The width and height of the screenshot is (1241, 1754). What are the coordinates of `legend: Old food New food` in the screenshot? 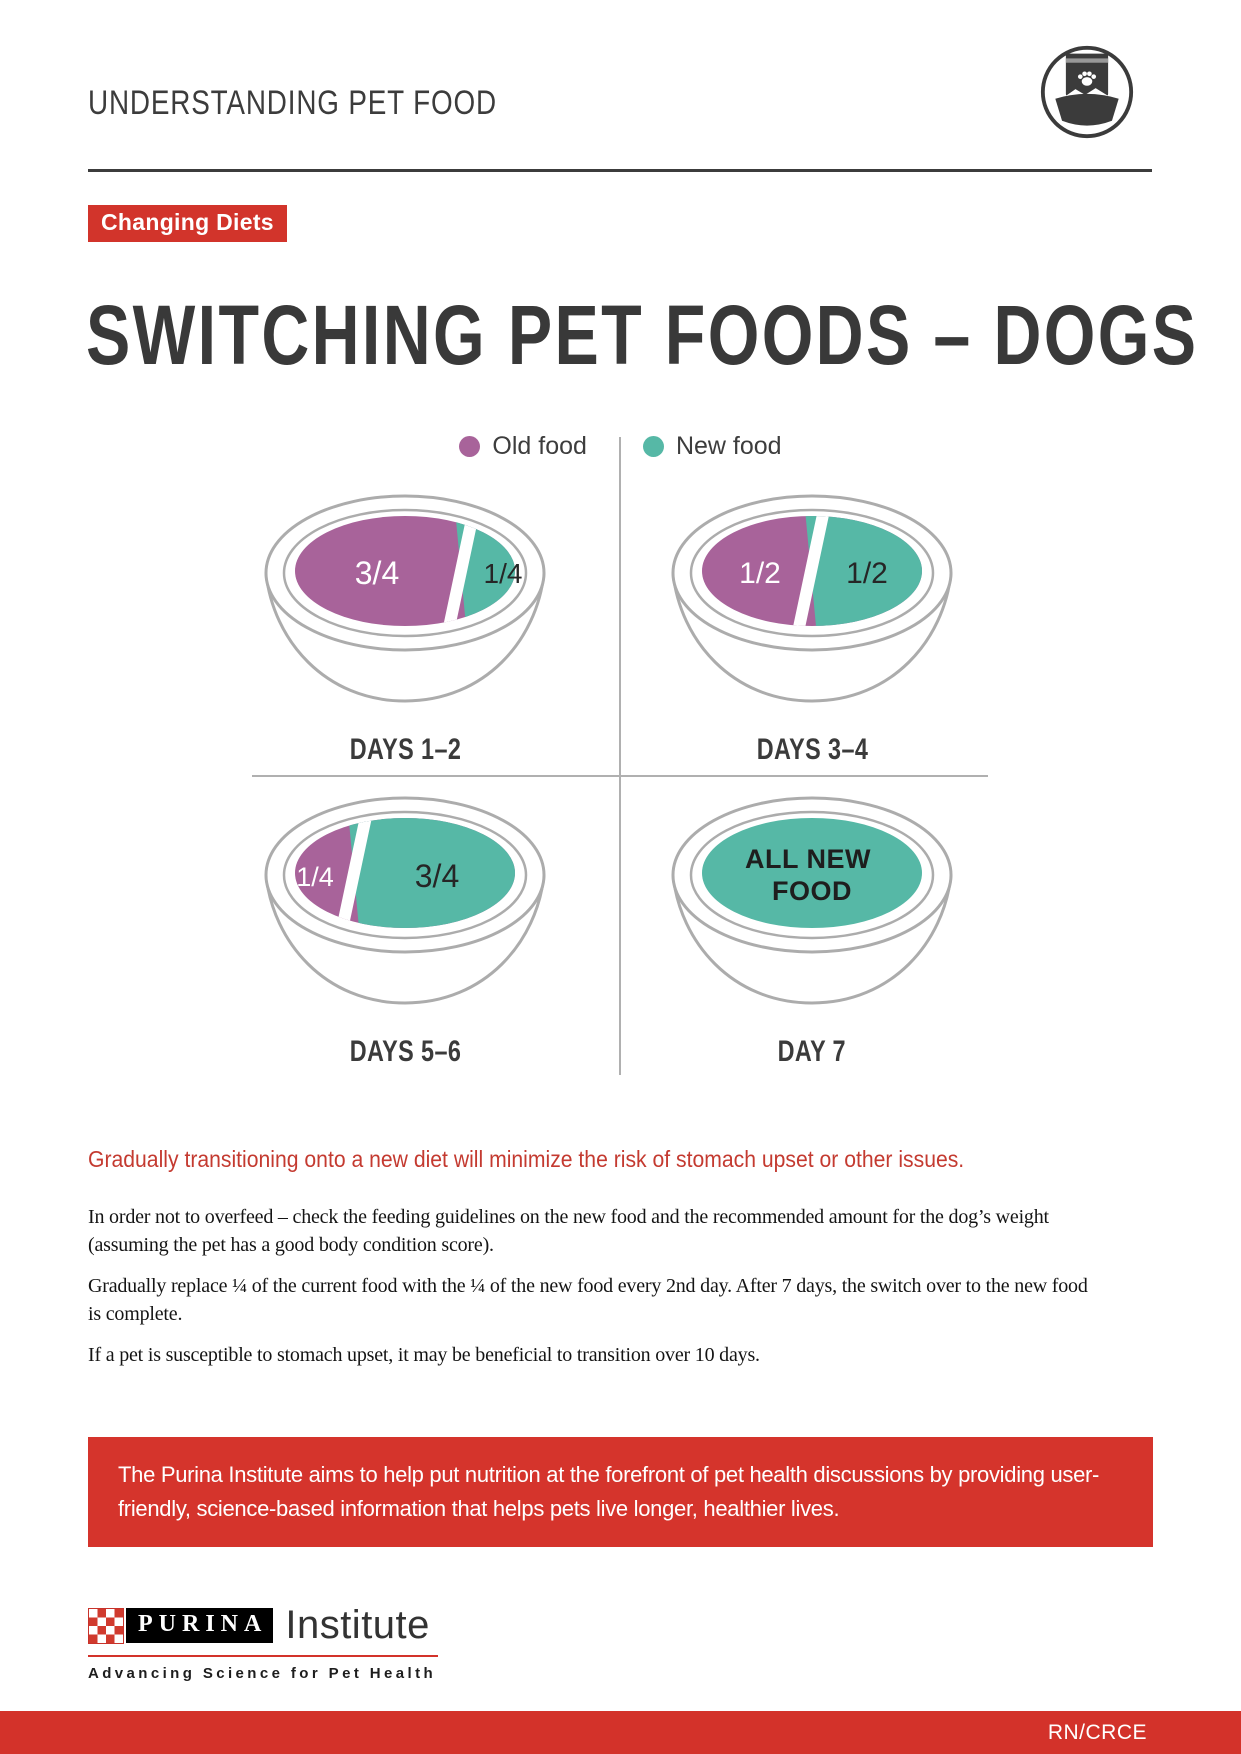 It's located at (620, 446).